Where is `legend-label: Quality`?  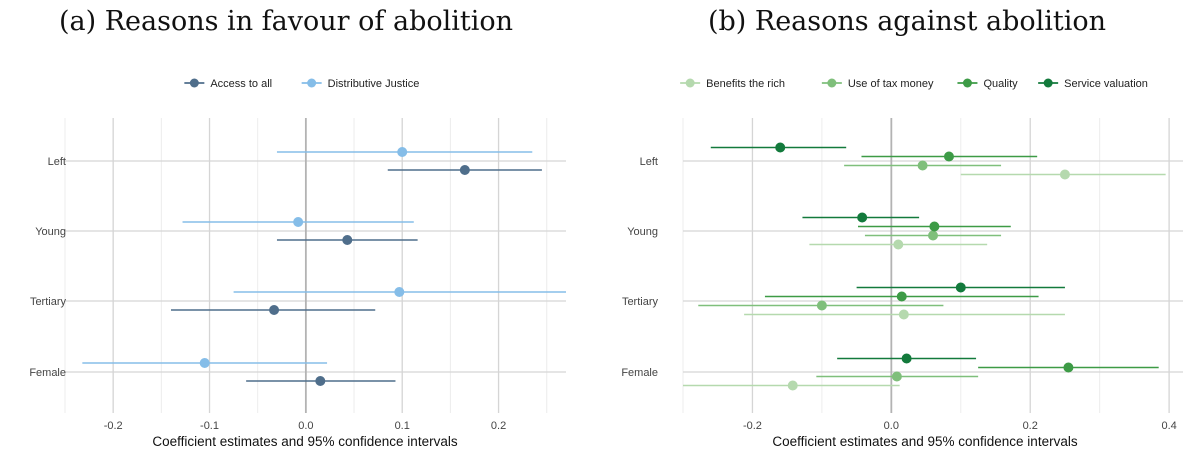 legend-label: Quality is located at coordinates (1000, 84).